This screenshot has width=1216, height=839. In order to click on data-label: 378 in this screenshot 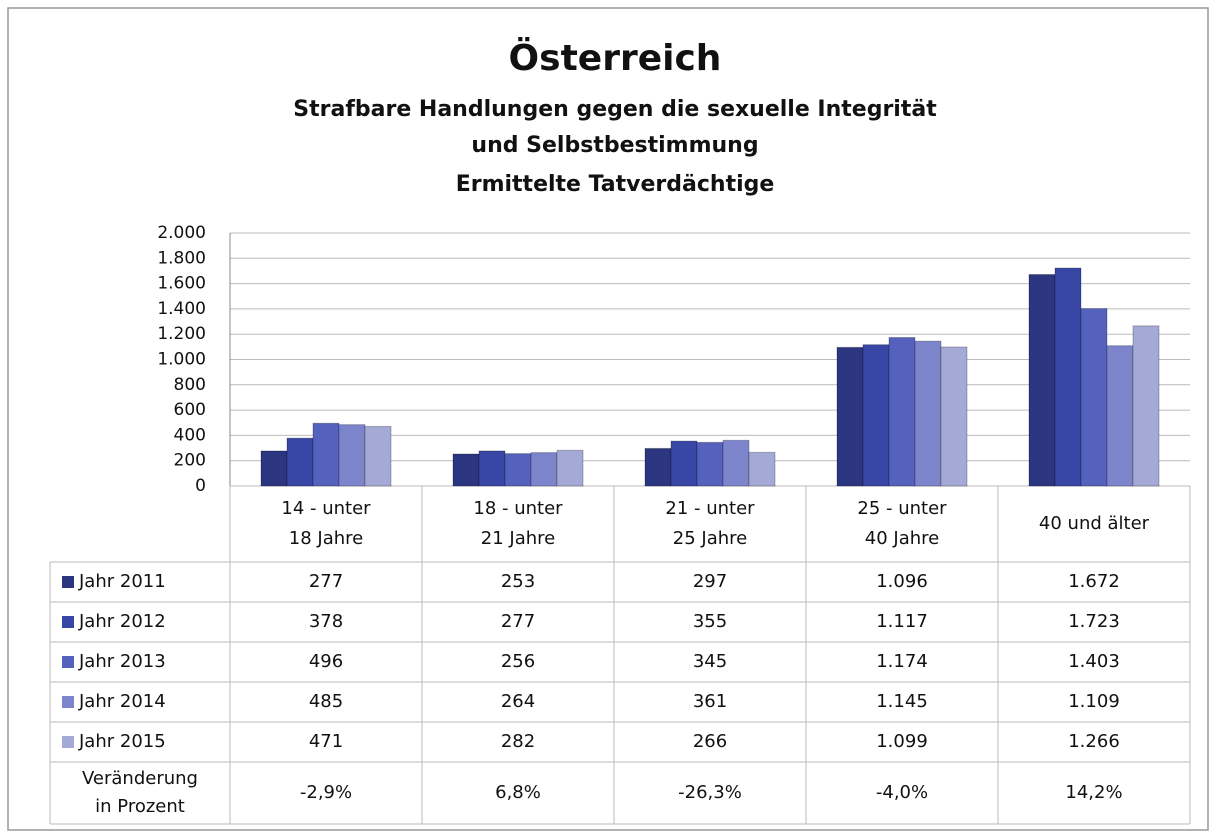, I will do `click(326, 621)`.